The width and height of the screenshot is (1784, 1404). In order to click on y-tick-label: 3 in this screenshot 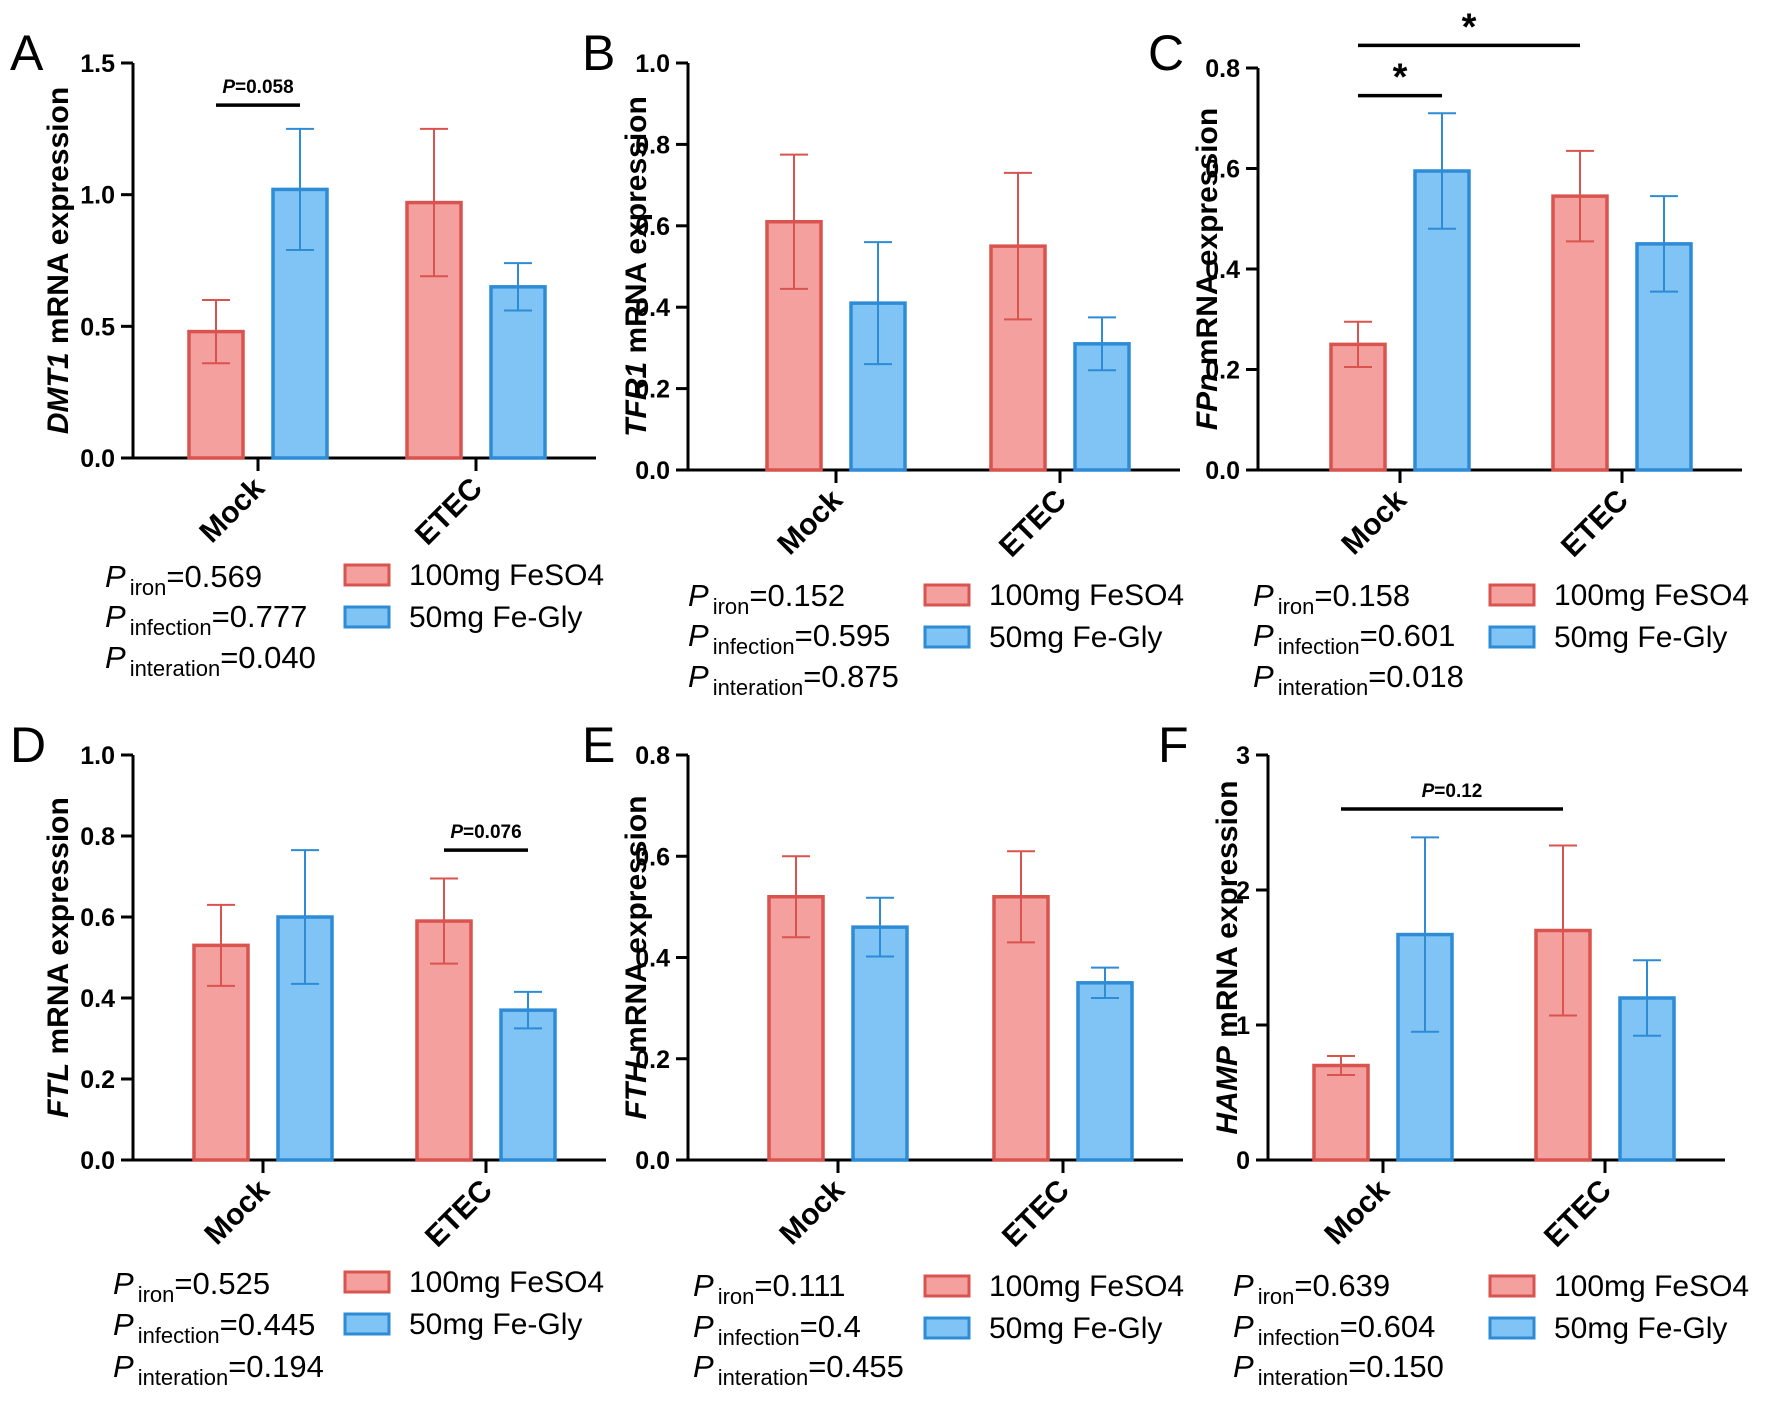, I will do `click(1243, 756)`.